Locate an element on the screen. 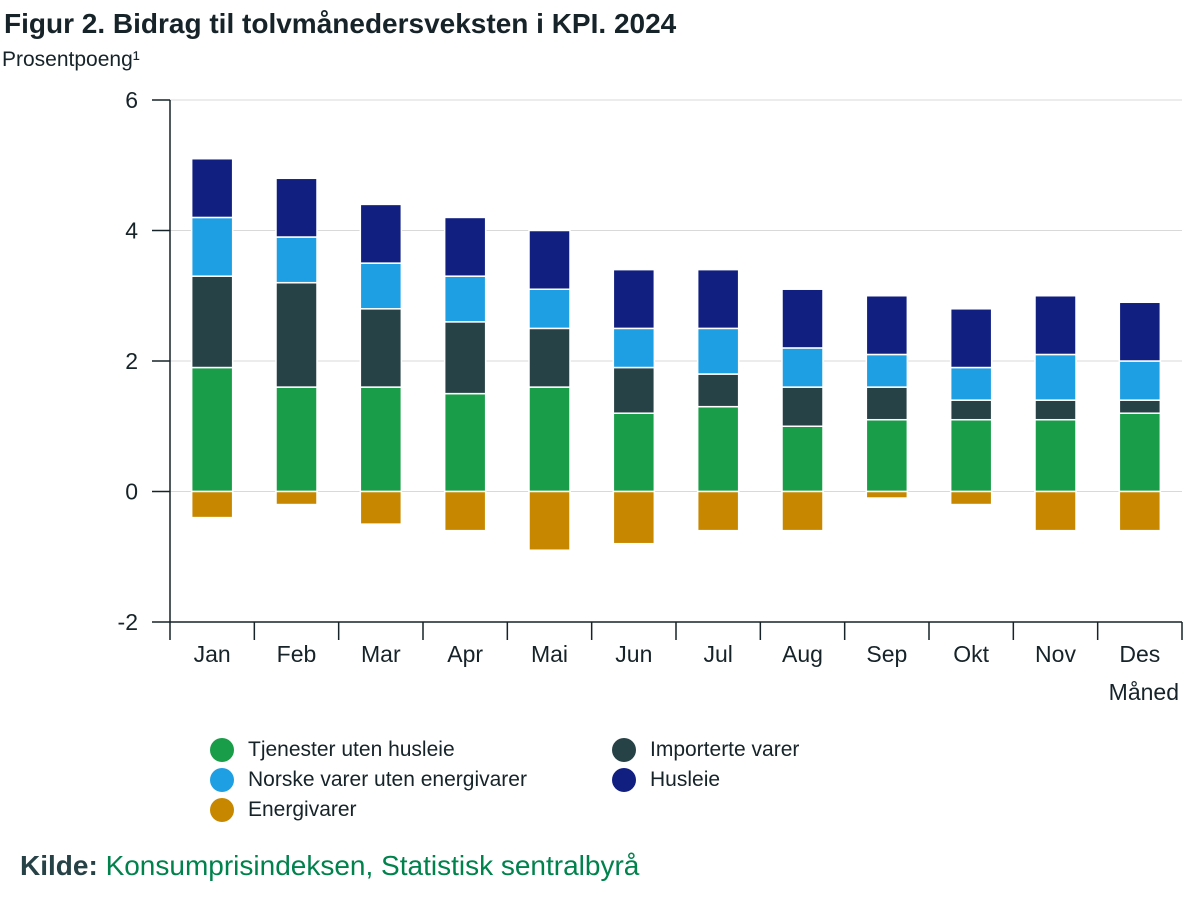  legend-swatch-energi-icon is located at coordinates (222, 810).